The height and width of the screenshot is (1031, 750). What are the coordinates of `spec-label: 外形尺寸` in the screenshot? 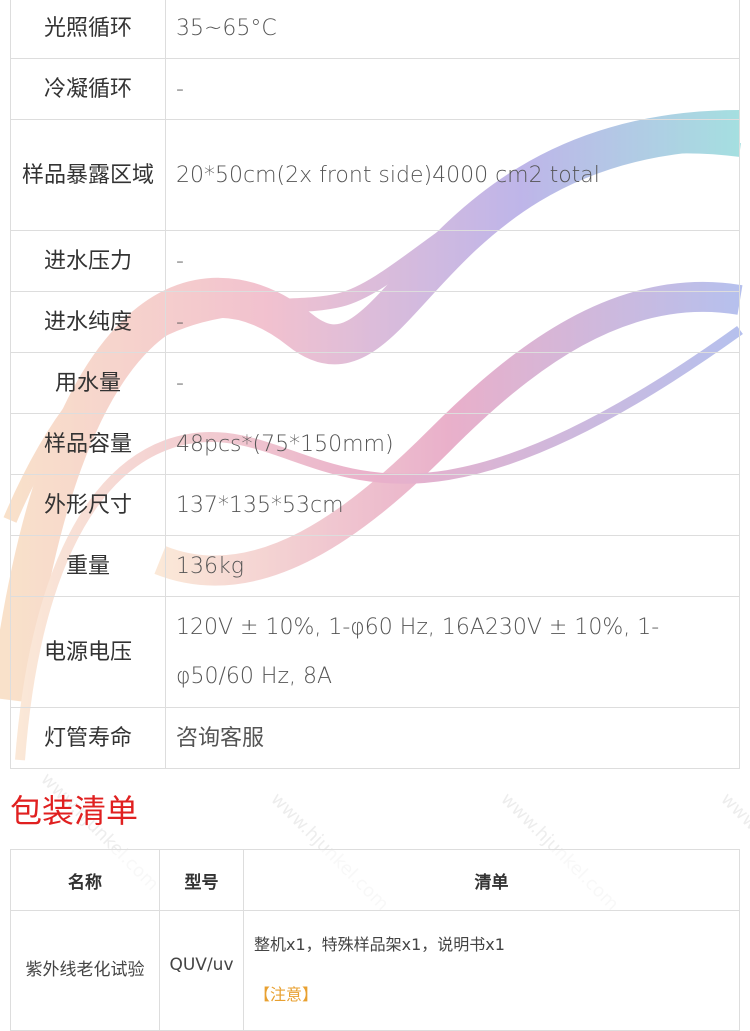 It's located at (88, 505).